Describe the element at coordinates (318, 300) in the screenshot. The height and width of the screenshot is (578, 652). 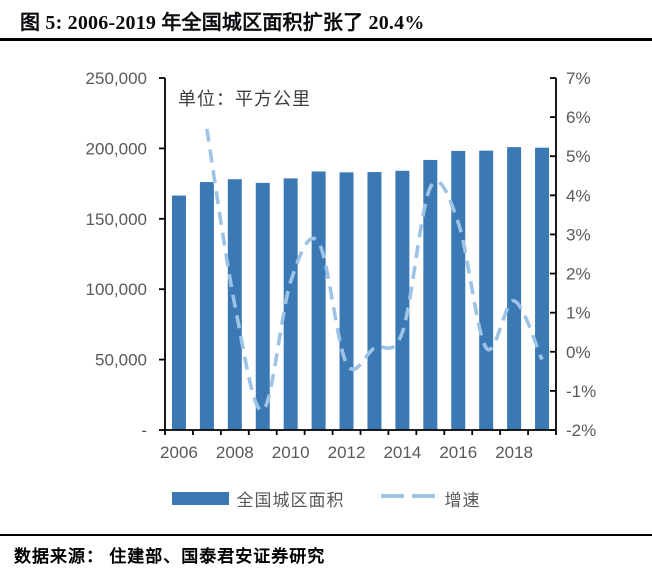
I see `bar-2011` at that location.